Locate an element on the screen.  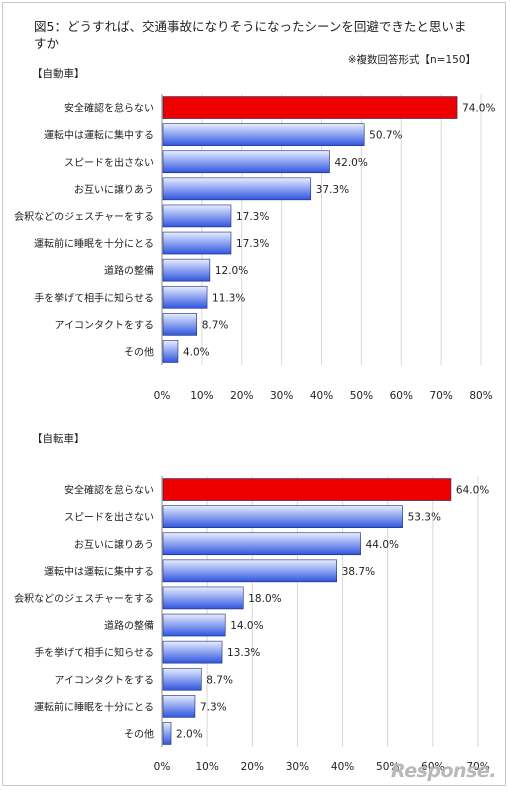
value-label: 50.7% is located at coordinates (385, 136).